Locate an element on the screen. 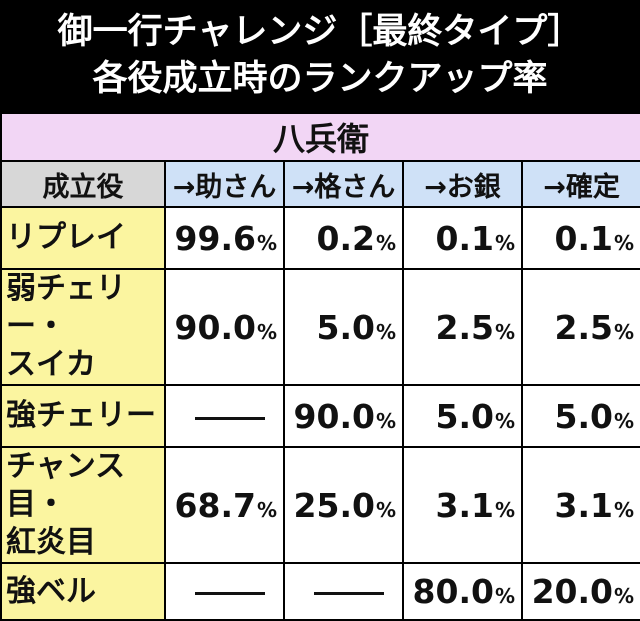 This screenshot has height=621, width=640. column-header-role: 成立役 is located at coordinates (83, 184).